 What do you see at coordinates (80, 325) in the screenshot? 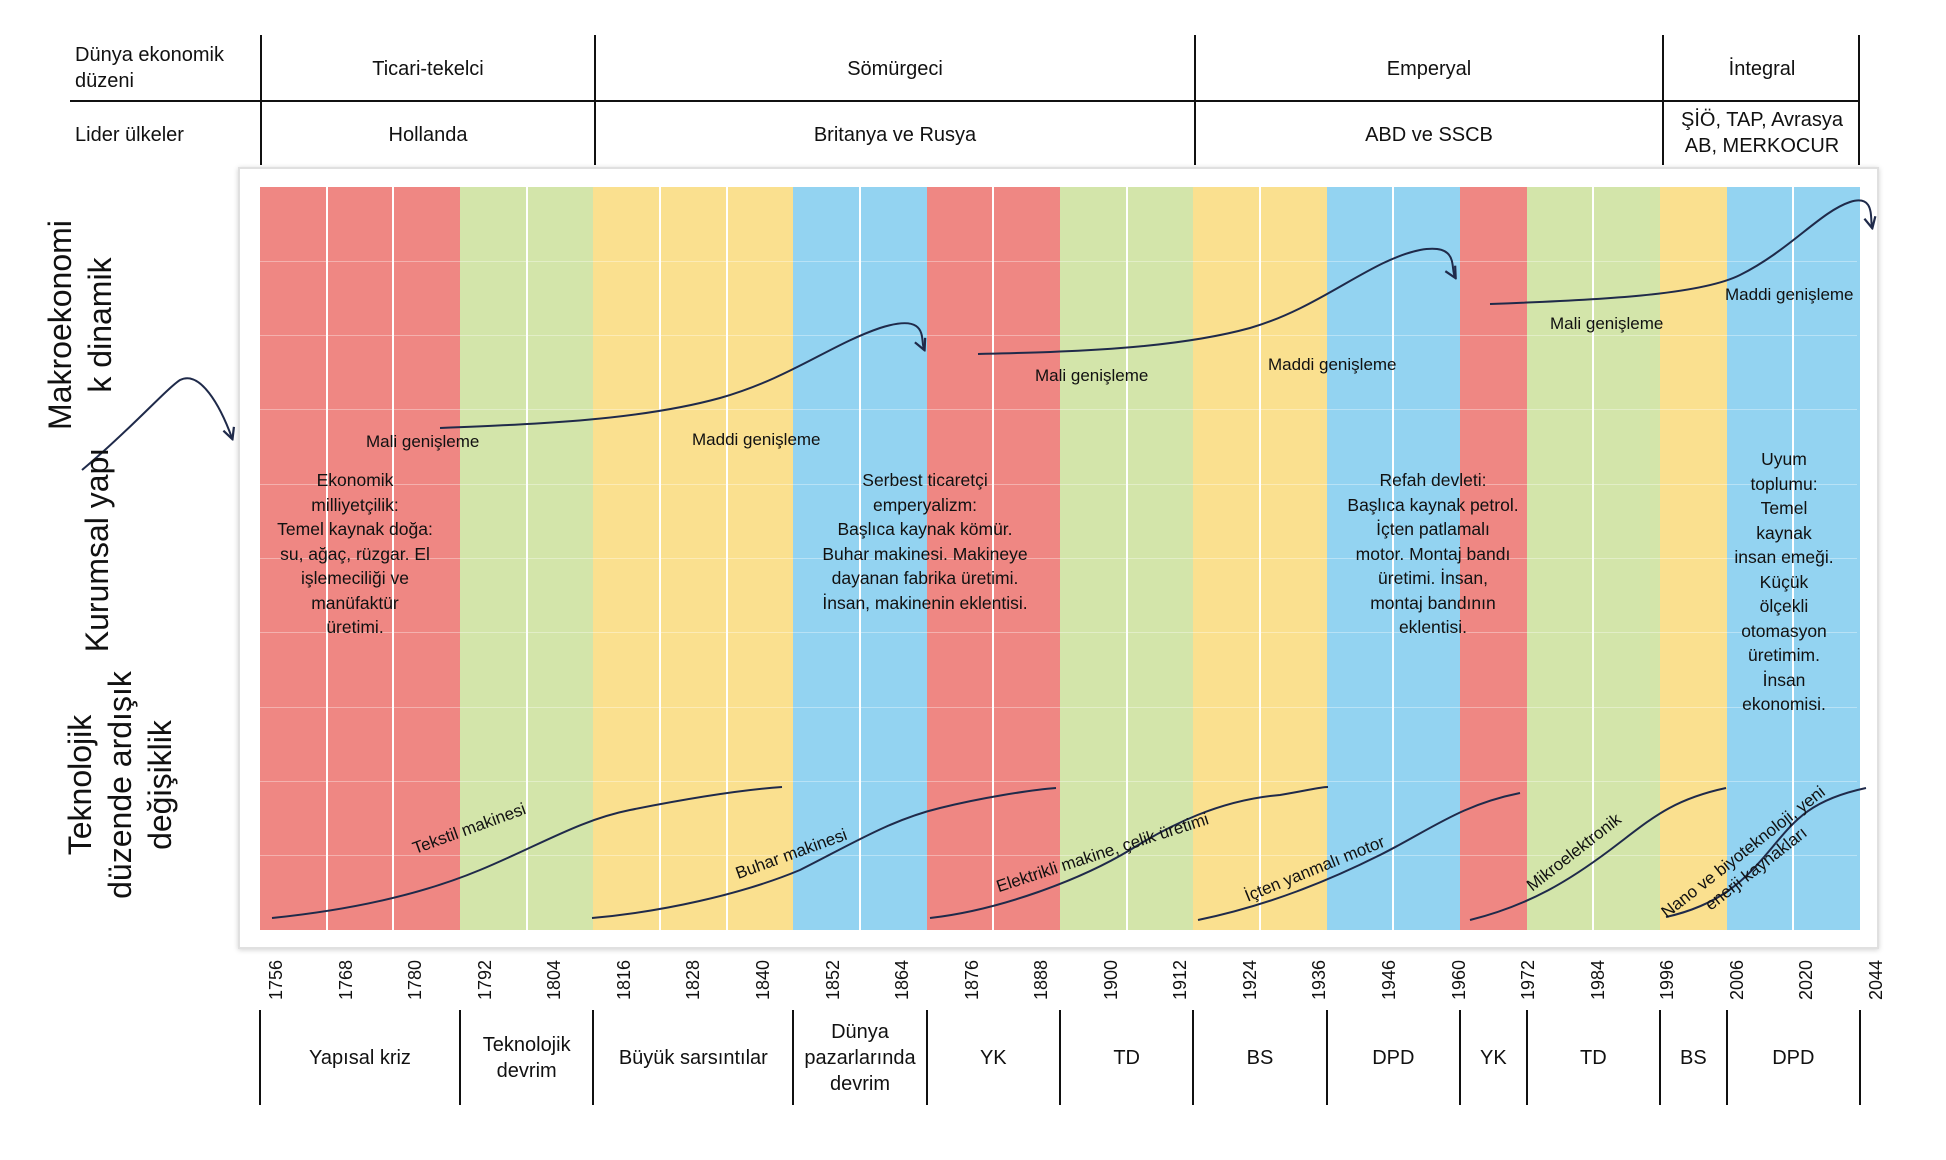
I see `axis-title-macro: Makroekonomi k dinamik` at bounding box center [80, 325].